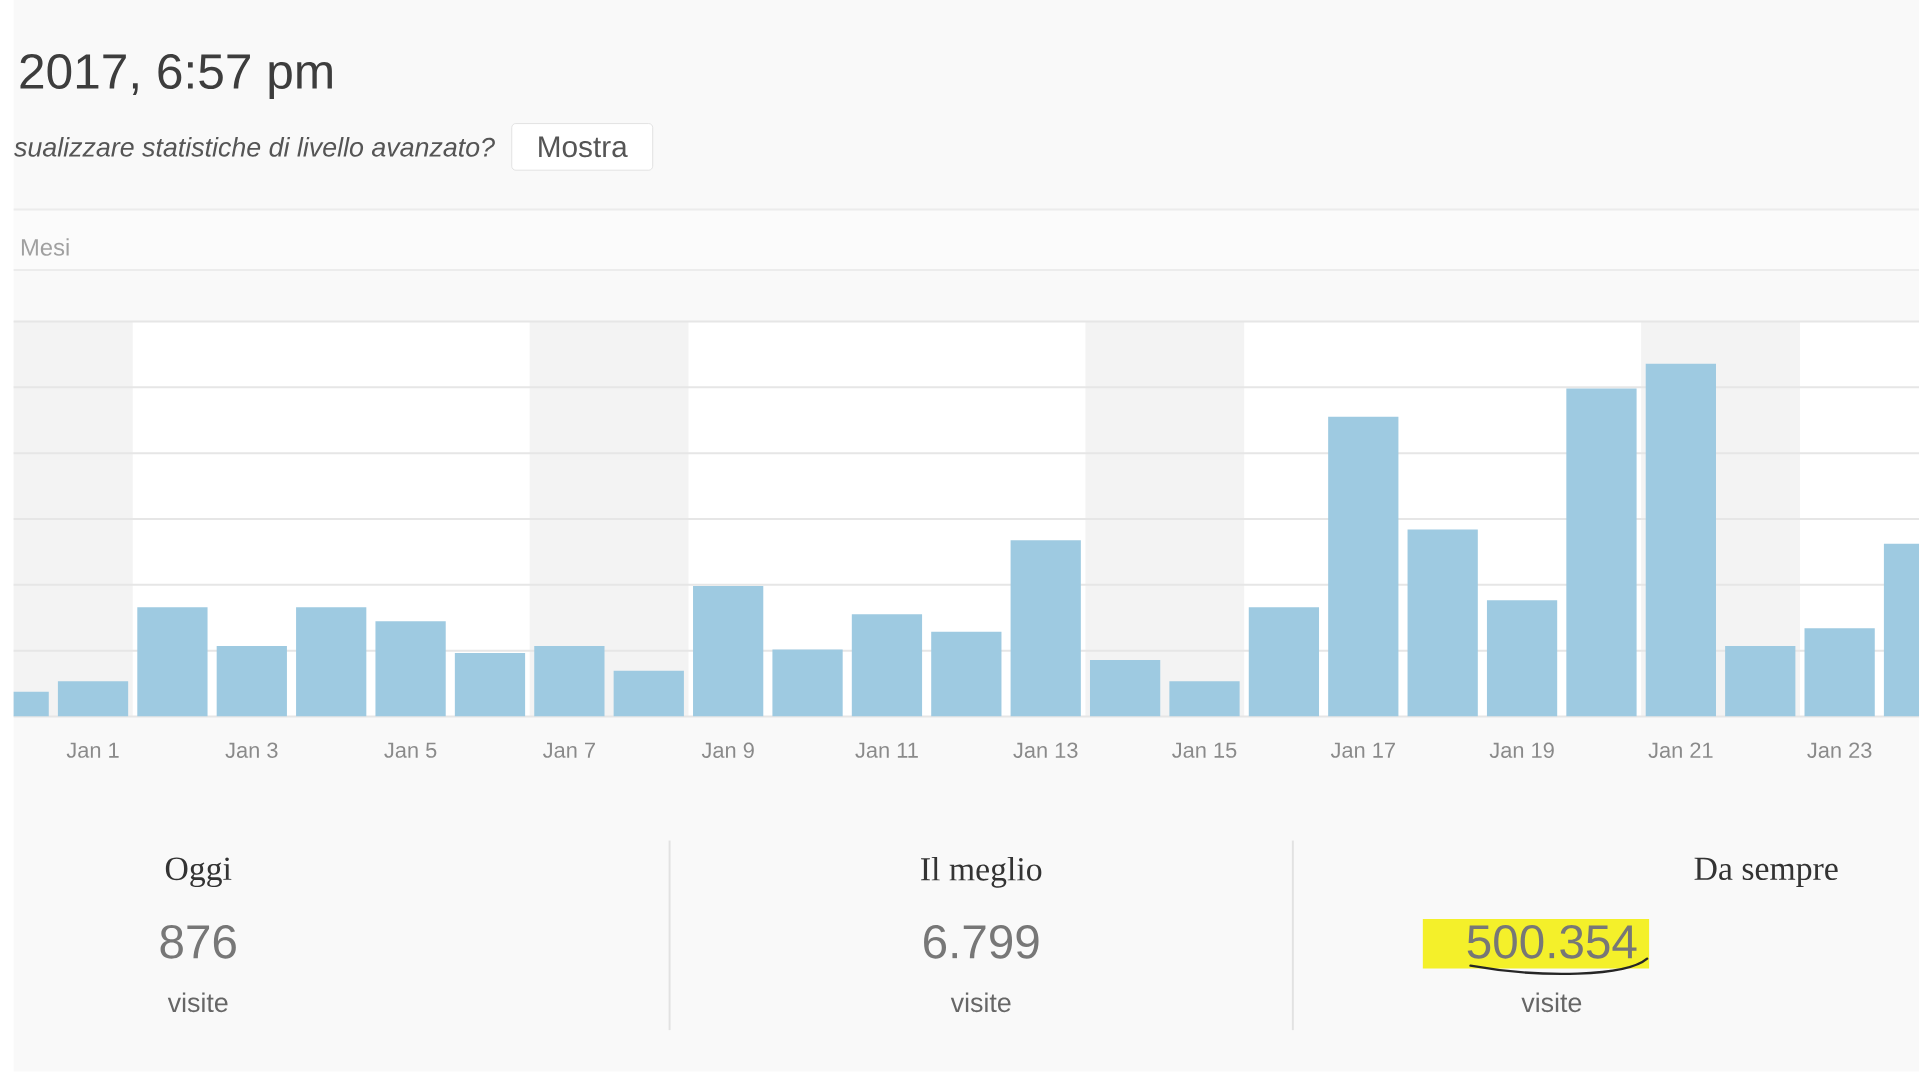 Image resolution: width=1920 pixels, height=1072 pixels. What do you see at coordinates (251, 750) in the screenshot?
I see `x-tick-label: Jan 3` at bounding box center [251, 750].